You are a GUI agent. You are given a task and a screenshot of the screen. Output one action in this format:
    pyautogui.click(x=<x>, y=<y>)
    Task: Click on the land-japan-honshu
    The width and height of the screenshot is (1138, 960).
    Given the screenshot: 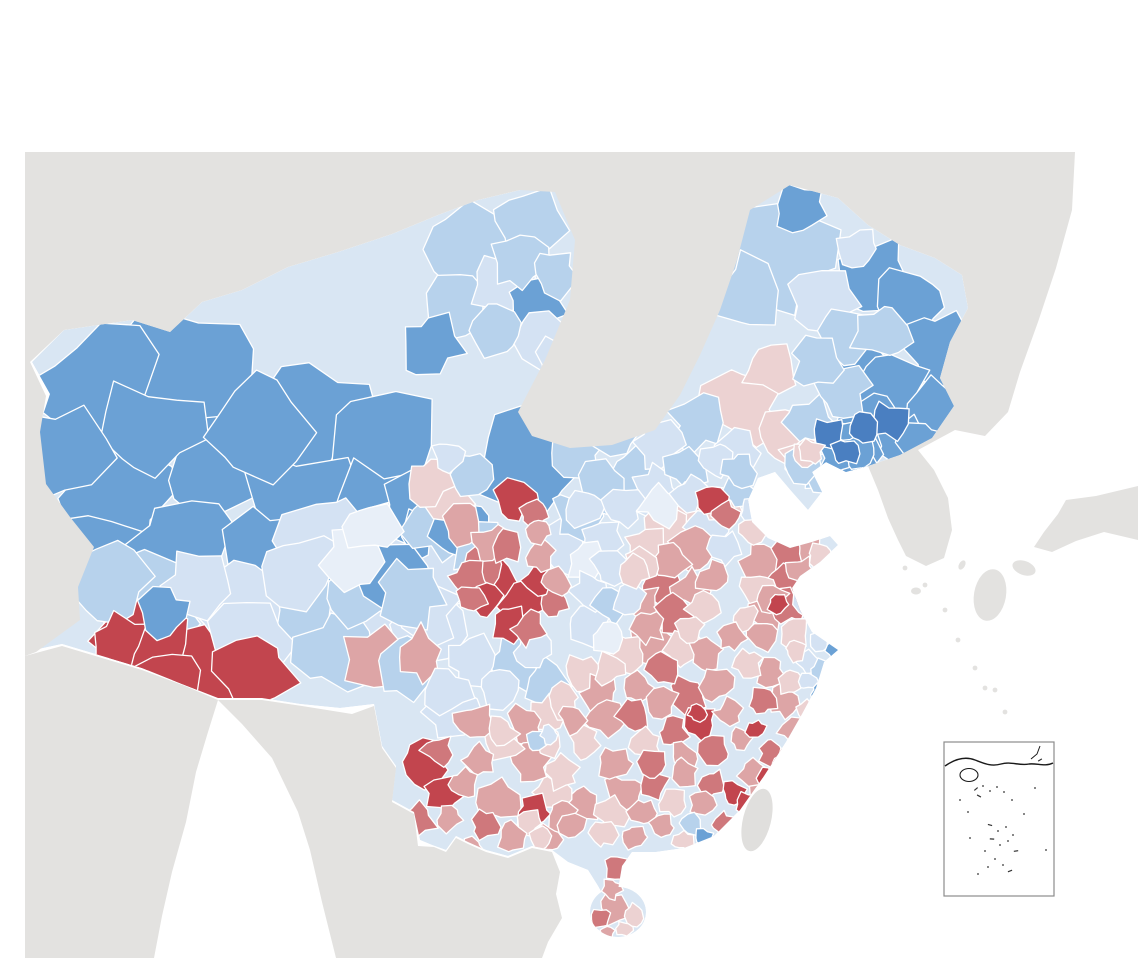 What is the action you would take?
    pyautogui.click(x=1086, y=519)
    